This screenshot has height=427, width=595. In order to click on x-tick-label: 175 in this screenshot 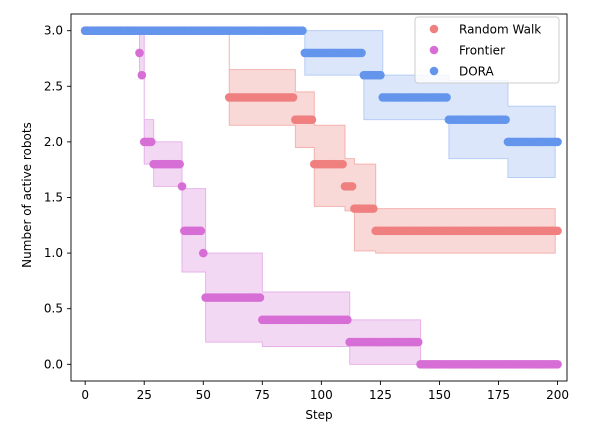, I will do `click(498, 395)`.